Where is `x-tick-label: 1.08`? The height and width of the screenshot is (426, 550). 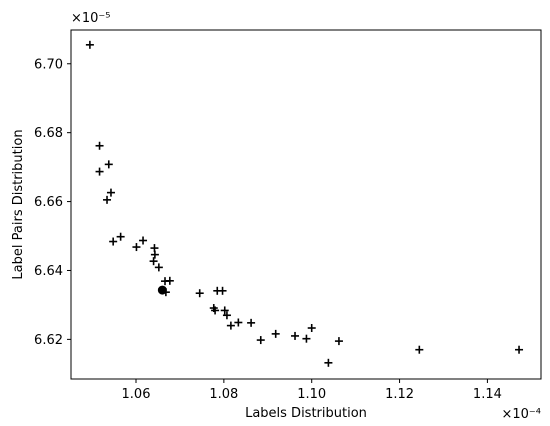 x-tick-label: 1.08 is located at coordinates (223, 394).